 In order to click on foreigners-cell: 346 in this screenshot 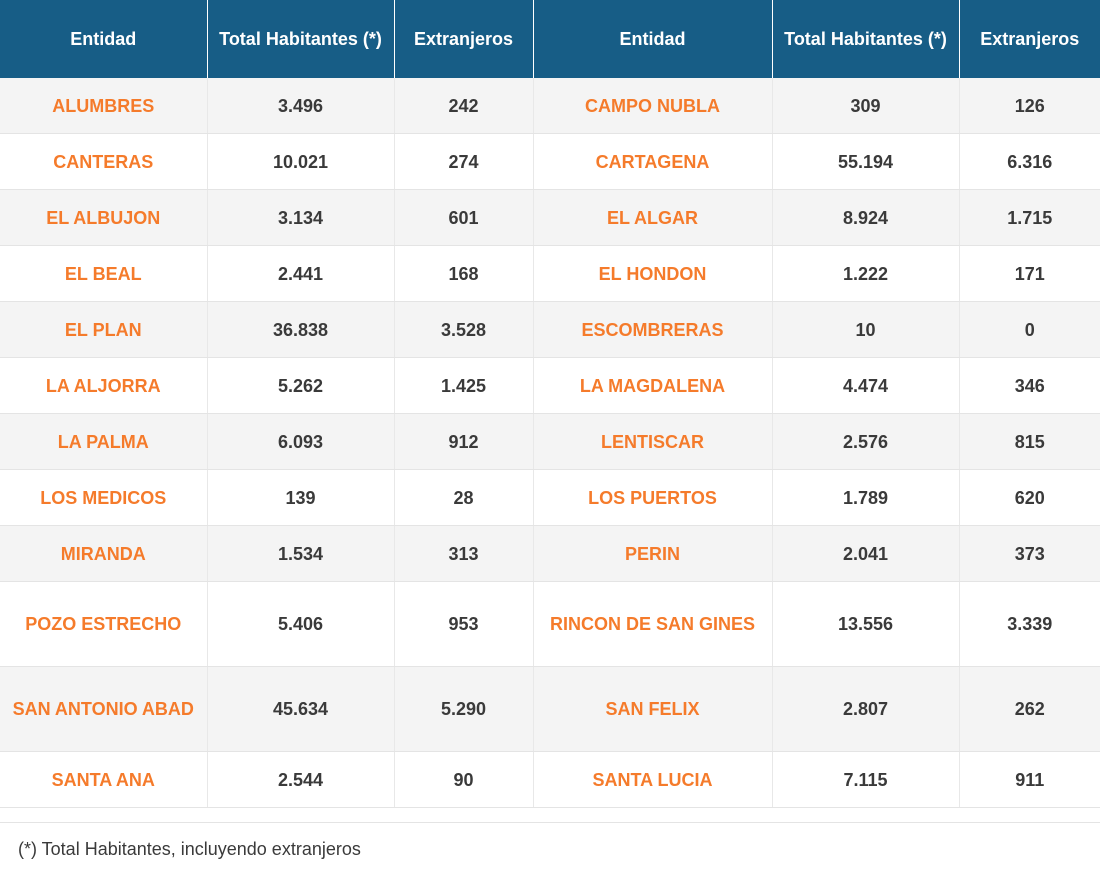, I will do `click(1029, 385)`.